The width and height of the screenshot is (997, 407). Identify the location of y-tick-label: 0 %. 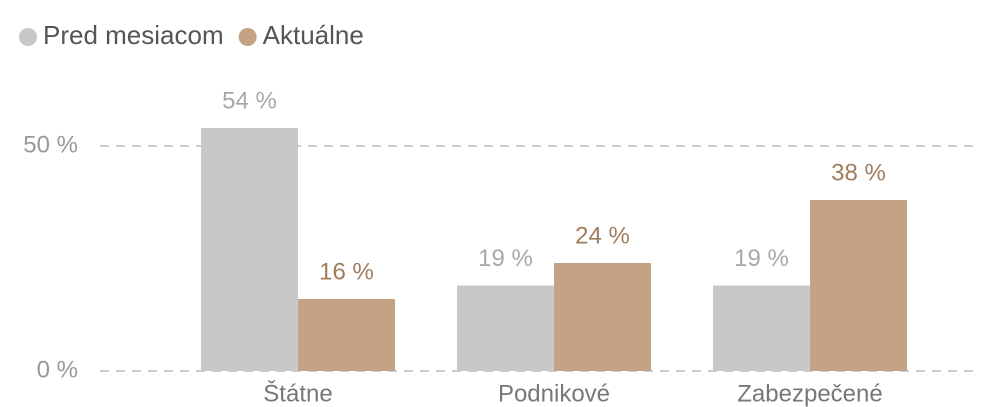
(57, 369).